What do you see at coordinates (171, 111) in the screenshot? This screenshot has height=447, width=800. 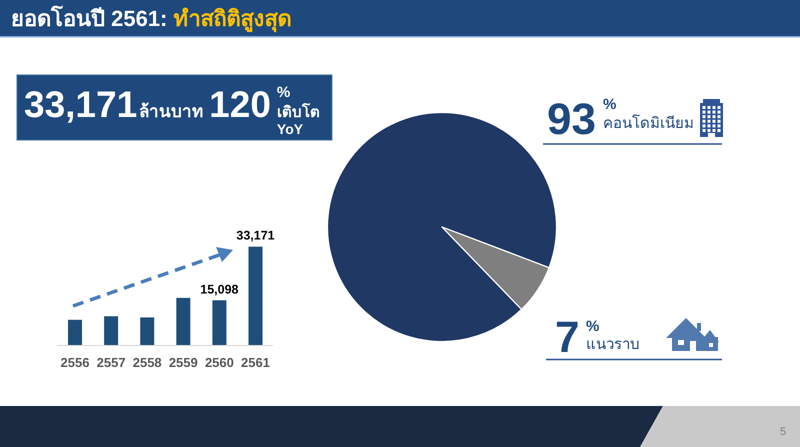 I see `text: ล้านบาท` at bounding box center [171, 111].